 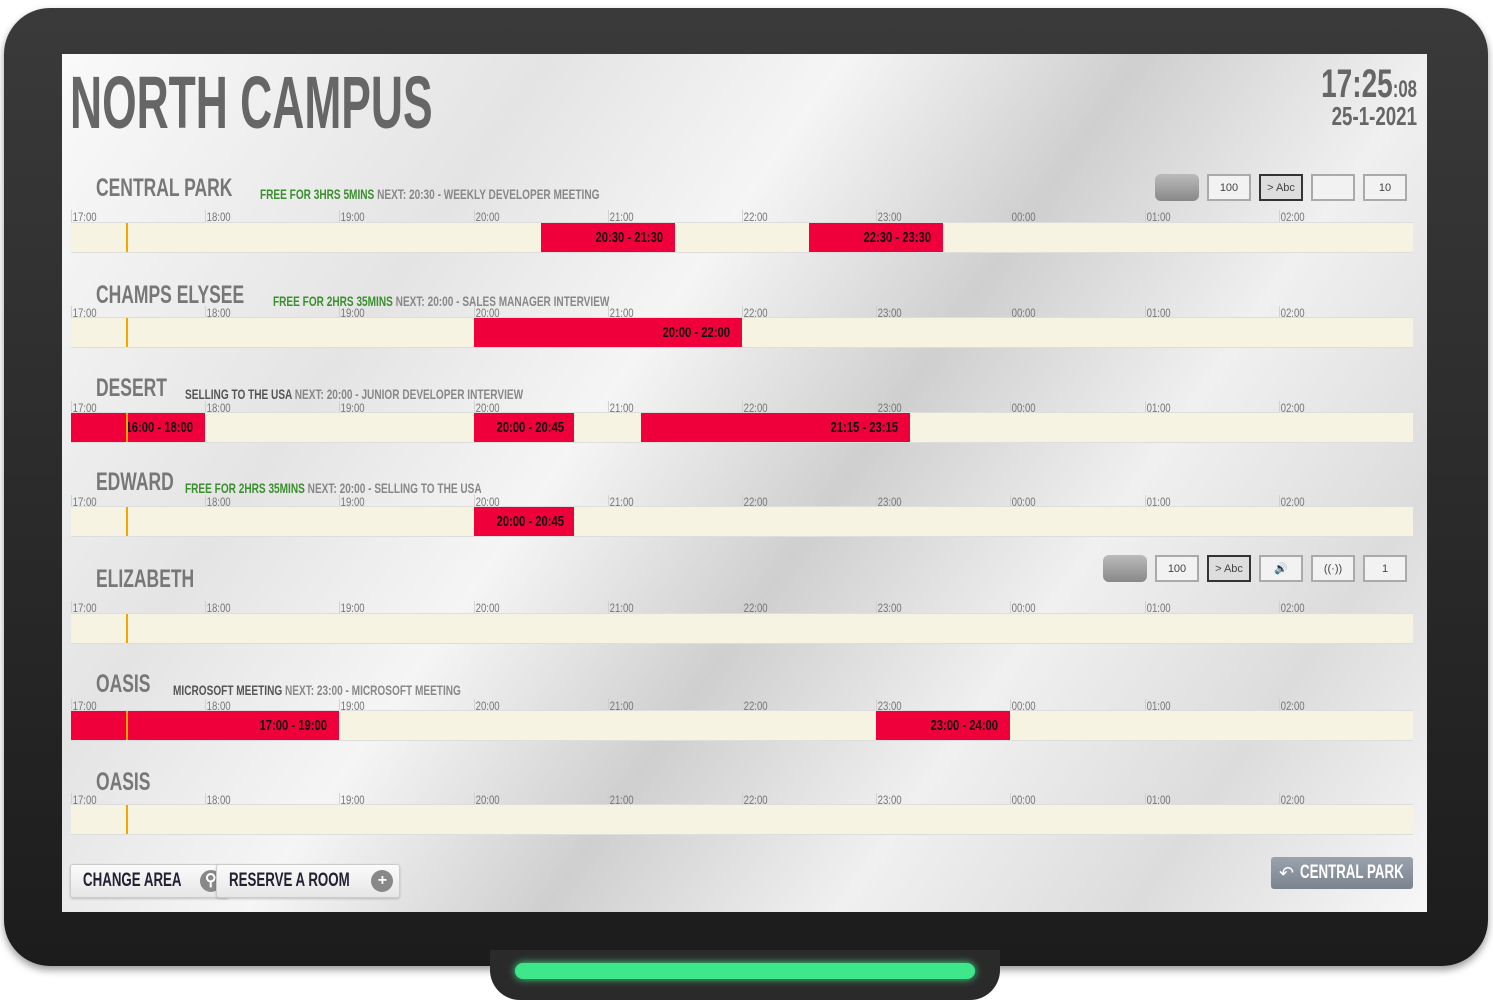 What do you see at coordinates (1177, 568) in the screenshot?
I see `whiteboard-icon: 100` at bounding box center [1177, 568].